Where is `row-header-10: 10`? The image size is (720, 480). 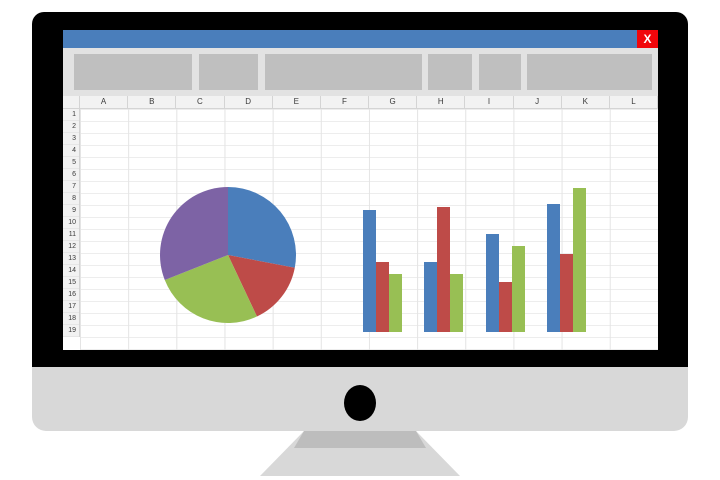 row-header-10: 10 is located at coordinates (71, 223).